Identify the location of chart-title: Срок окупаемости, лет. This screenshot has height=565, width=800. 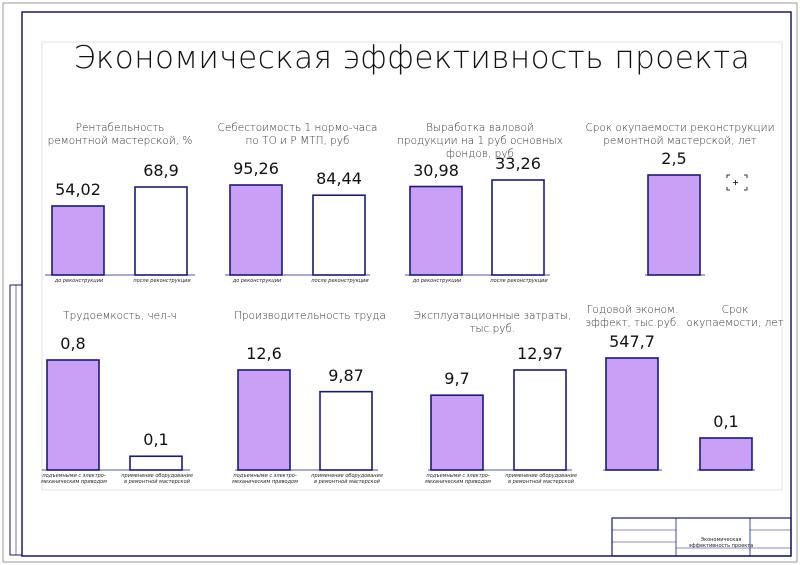
(735, 316).